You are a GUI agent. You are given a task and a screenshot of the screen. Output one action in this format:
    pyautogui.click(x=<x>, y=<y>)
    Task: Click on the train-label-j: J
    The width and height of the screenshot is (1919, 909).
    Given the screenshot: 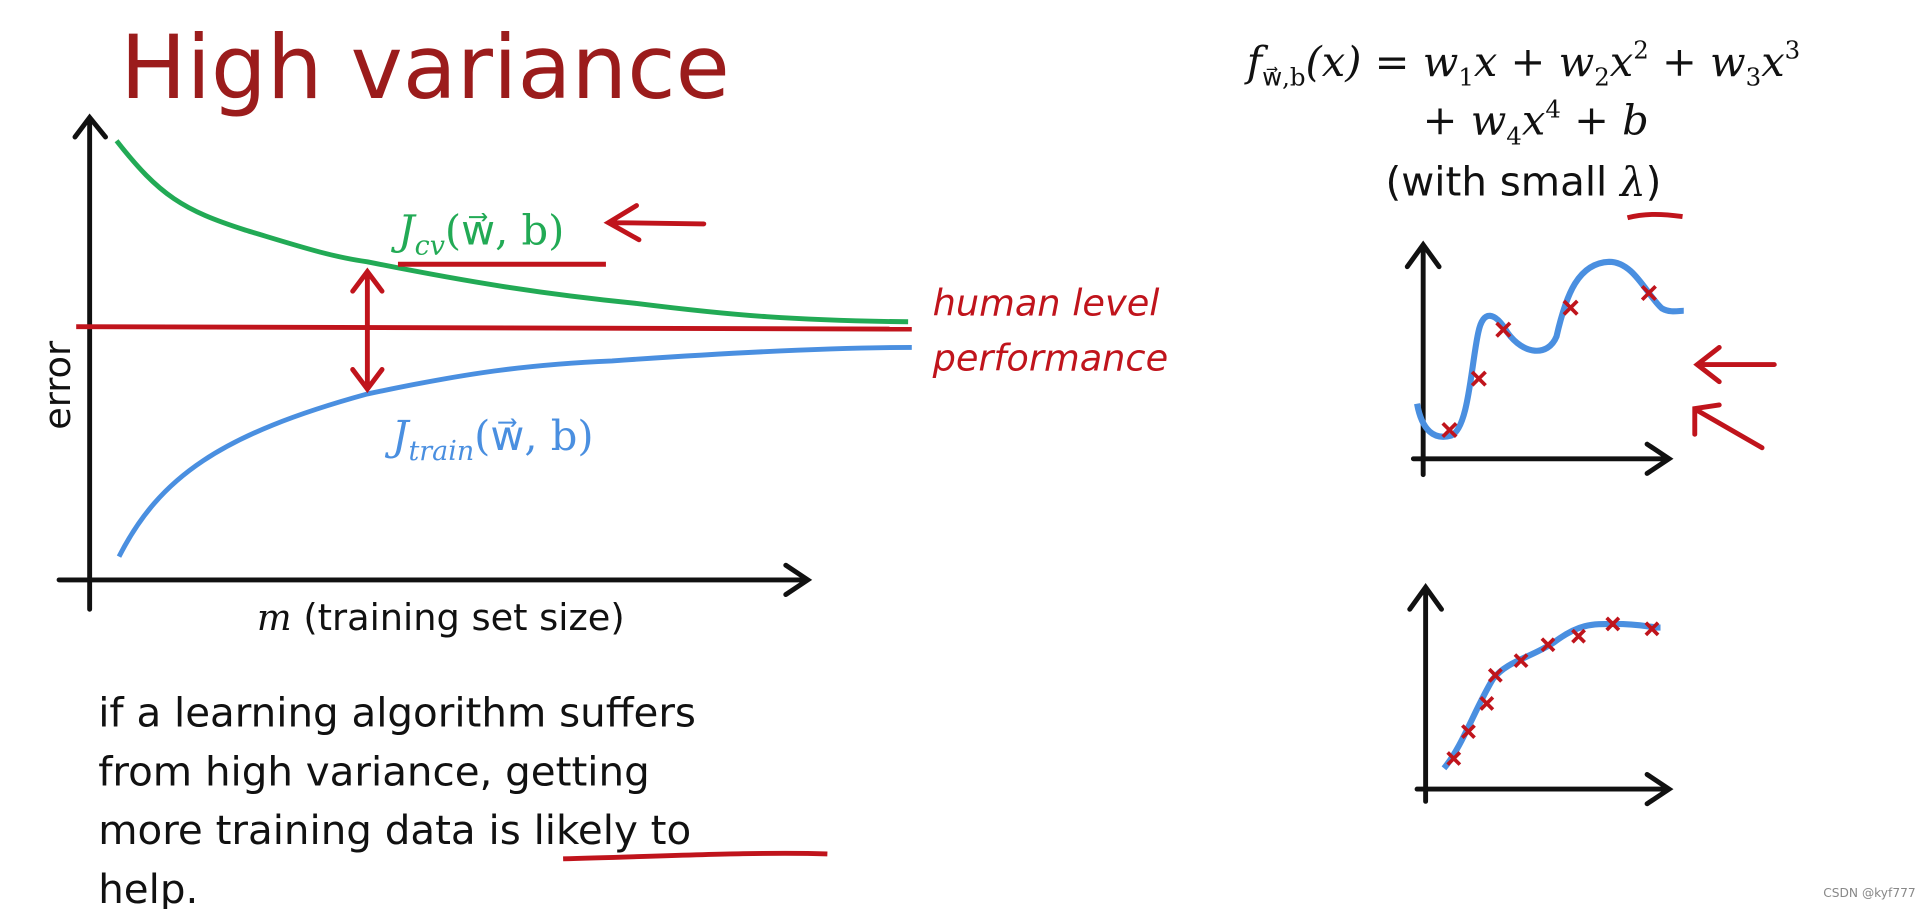 What is the action you would take?
    pyautogui.click(x=398, y=435)
    